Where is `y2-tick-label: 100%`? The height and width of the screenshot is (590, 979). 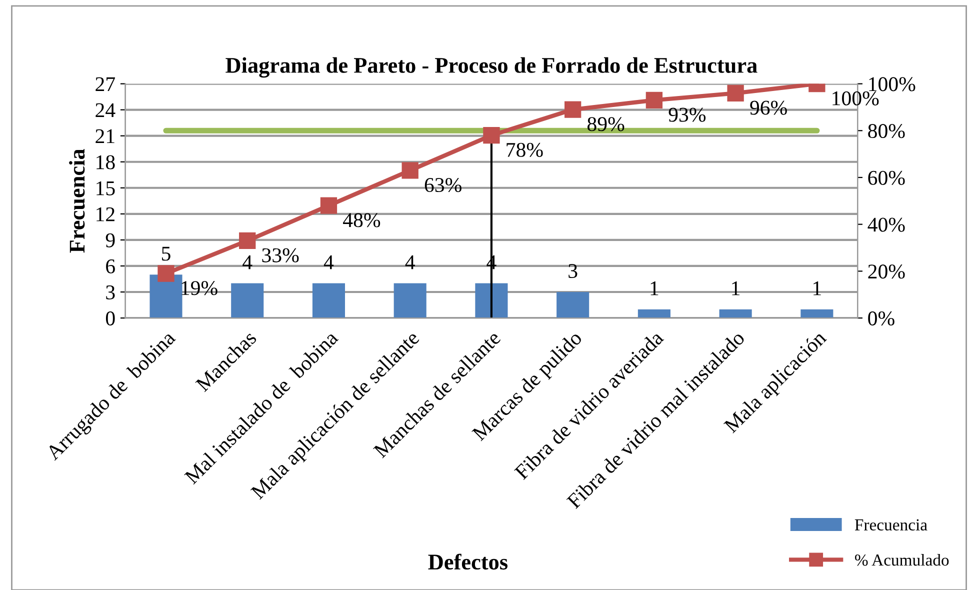 y2-tick-label: 100% is located at coordinates (892, 84).